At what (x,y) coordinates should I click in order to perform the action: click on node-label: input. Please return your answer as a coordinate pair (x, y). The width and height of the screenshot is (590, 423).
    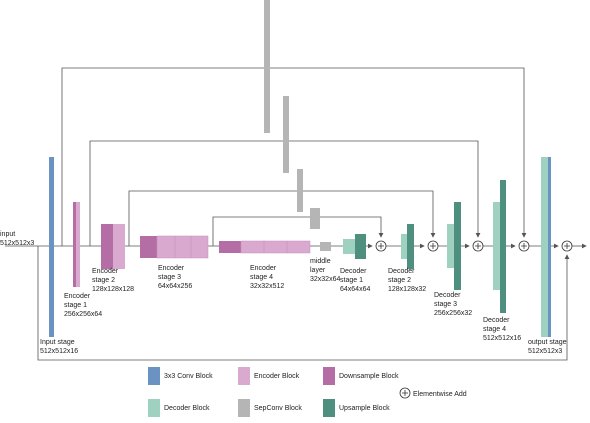
    Looking at the image, I should click on (7, 234).